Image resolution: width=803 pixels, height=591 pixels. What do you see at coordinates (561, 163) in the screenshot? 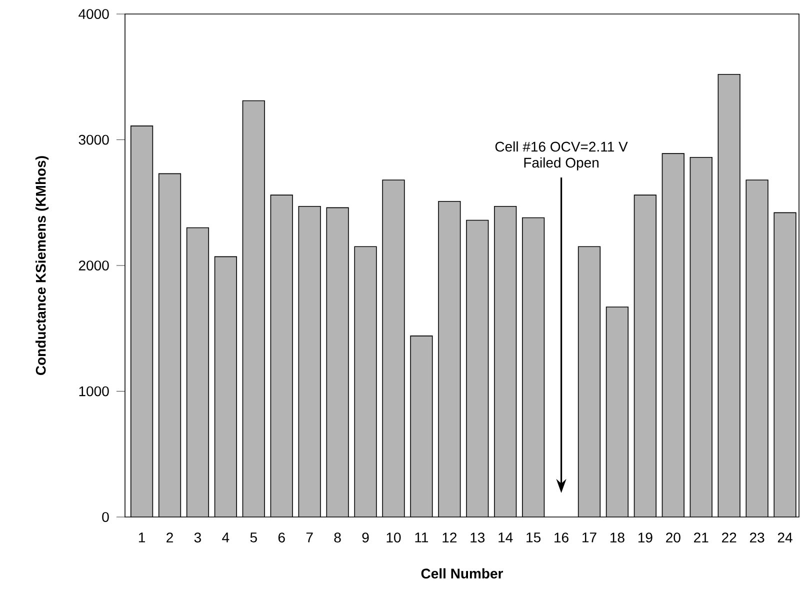
I see `annotation: Failed Open` at bounding box center [561, 163].